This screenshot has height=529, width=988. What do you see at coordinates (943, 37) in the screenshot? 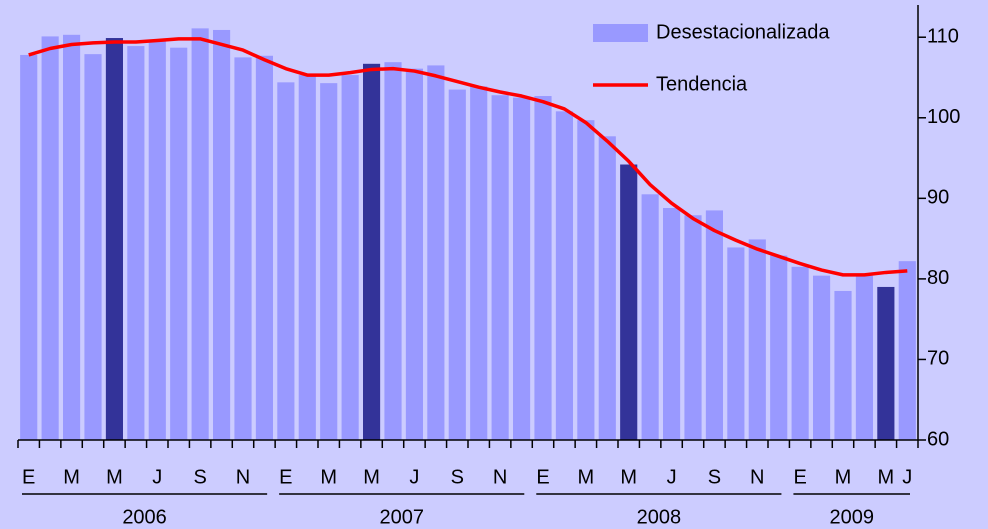
I see `y-tick-label: 110` at bounding box center [943, 37].